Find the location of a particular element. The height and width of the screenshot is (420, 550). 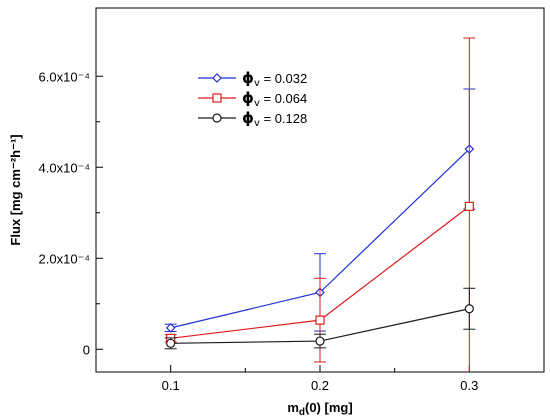

x-tick-label: 0.2 is located at coordinates (320, 385).